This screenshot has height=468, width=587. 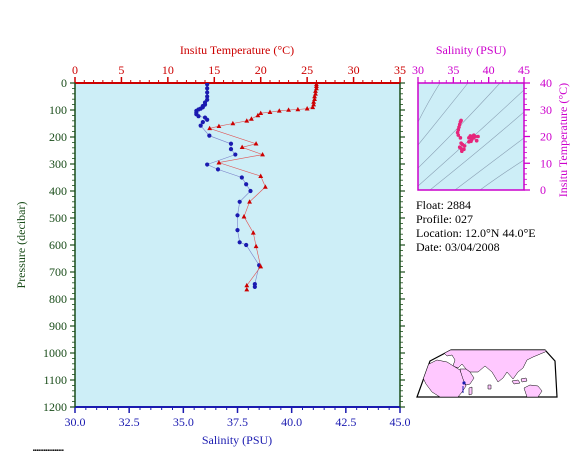 What do you see at coordinates (291, 422) in the screenshot?
I see `salinity-tick-label: 40.0` at bounding box center [291, 422].